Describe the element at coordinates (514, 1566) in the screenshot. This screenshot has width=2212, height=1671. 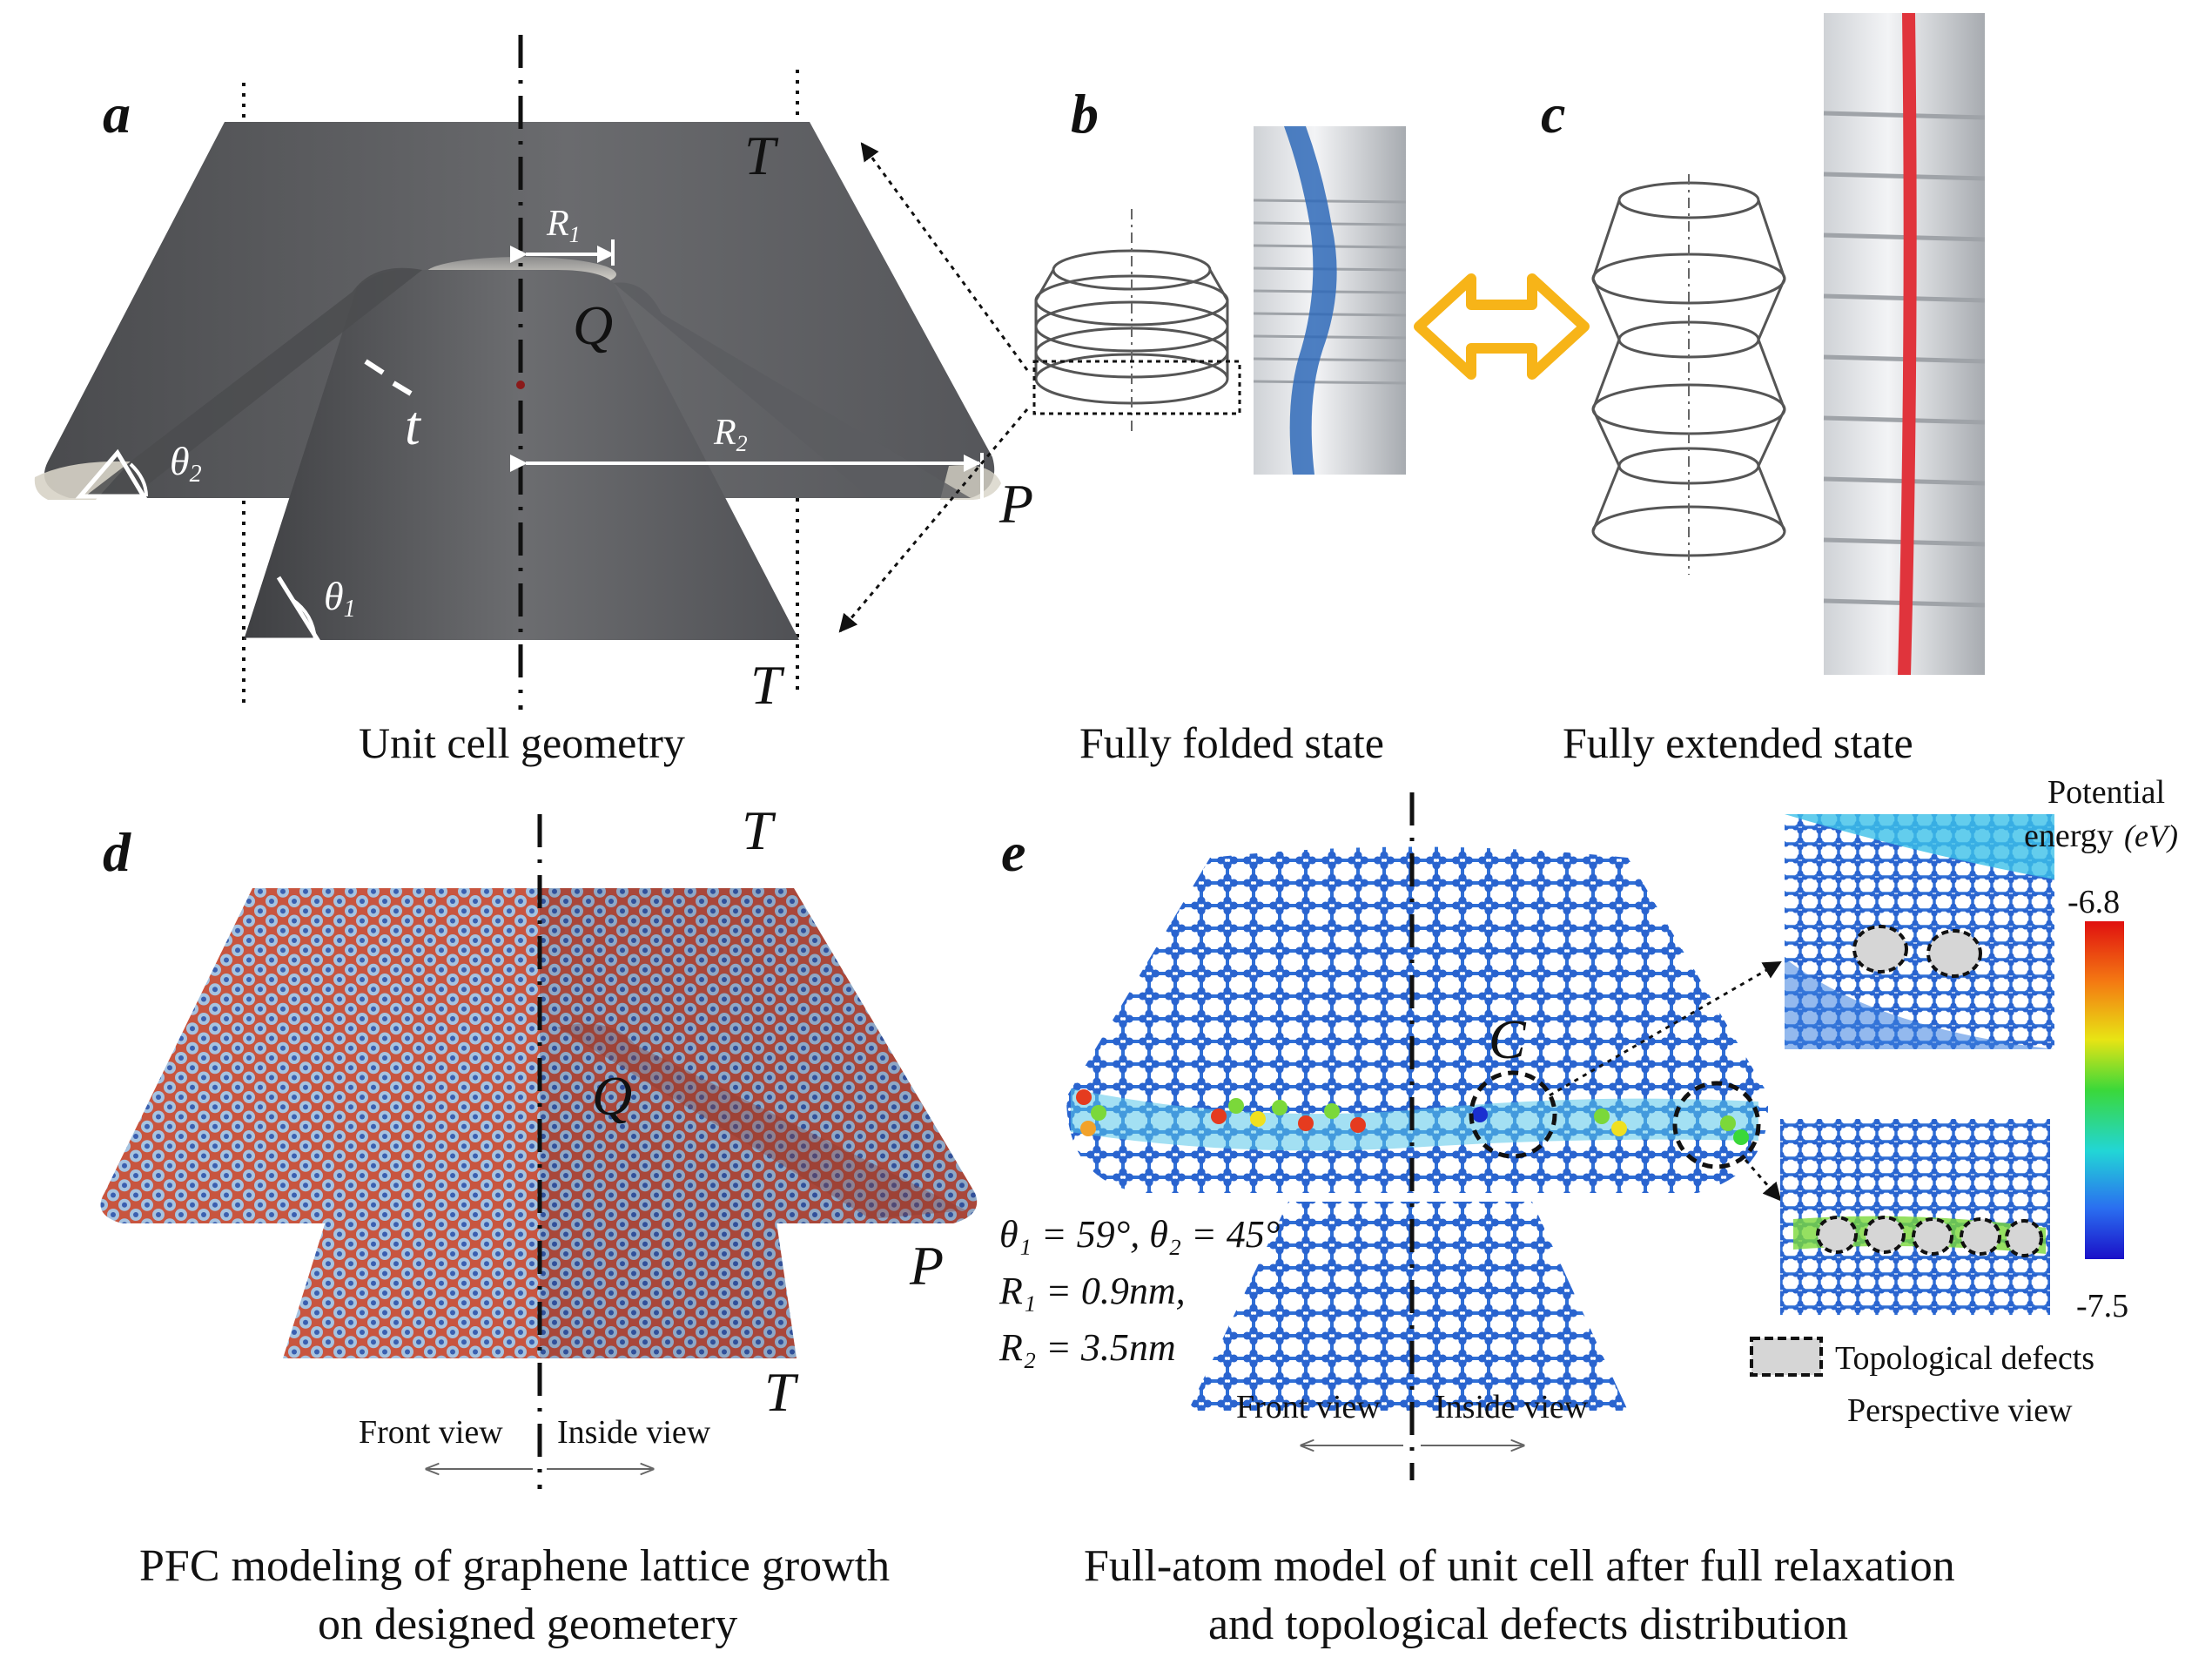
I see `panel-d-caption-line1: PFC modeling of graphene lattice growth` at that location.